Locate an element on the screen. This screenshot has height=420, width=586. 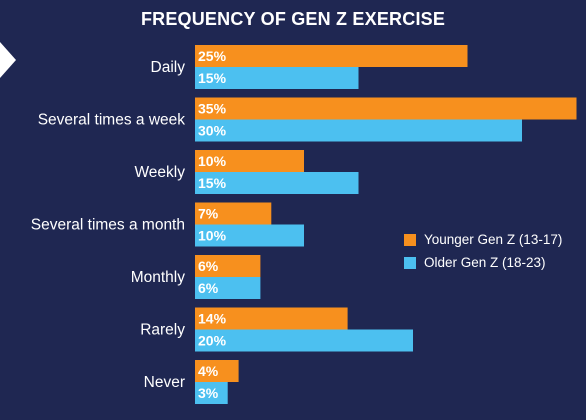
legend-item-younger: Younger Gen Z (13-17) is located at coordinates (483, 239).